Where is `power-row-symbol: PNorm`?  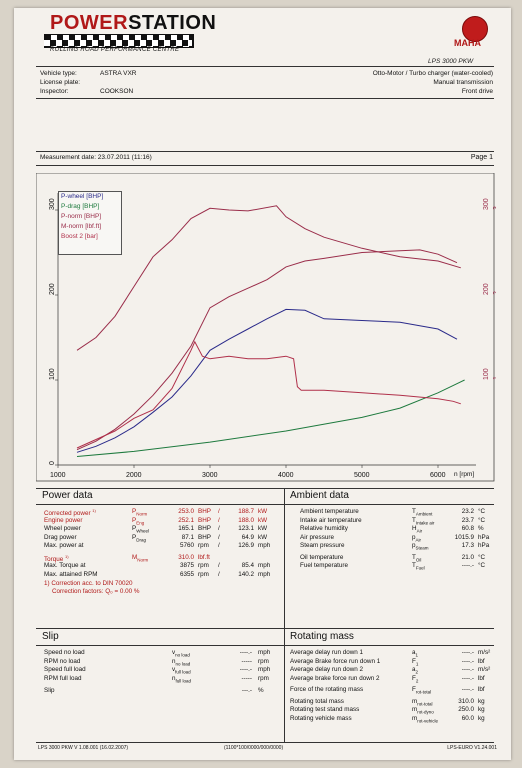
power-row-symbol: PNorm is located at coordinates (140, 512).